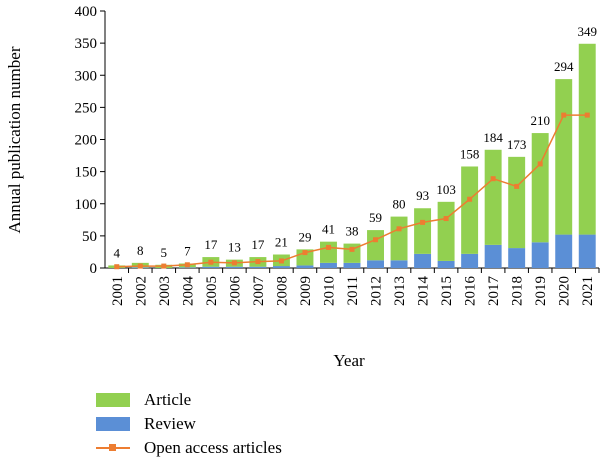 The height and width of the screenshot is (466, 600). Describe the element at coordinates (86, 173) in the screenshot. I see `y-tick-label: 150` at that location.